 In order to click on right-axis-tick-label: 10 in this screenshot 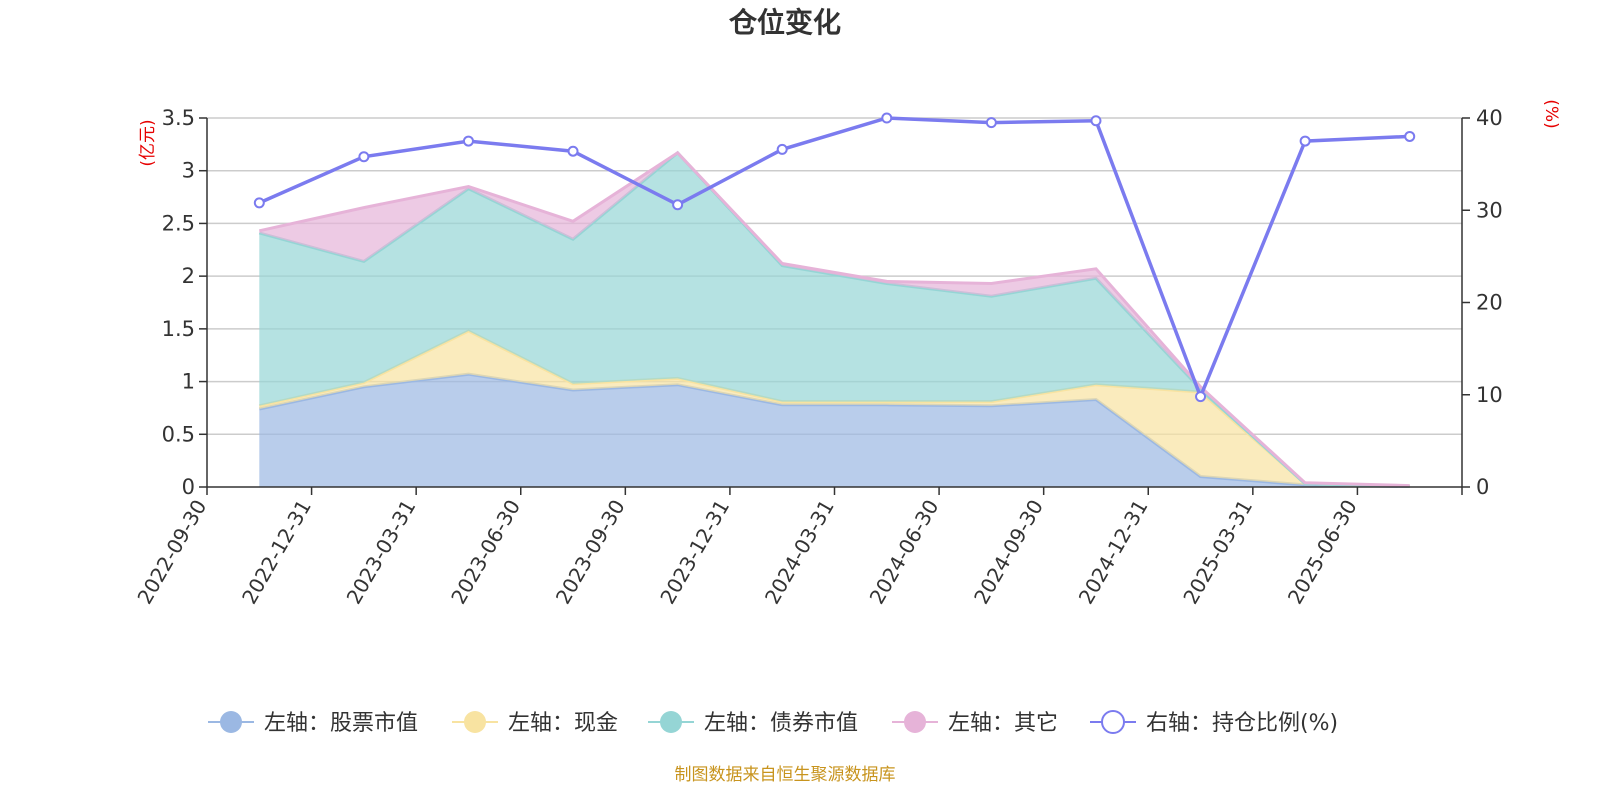, I will do `click(1489, 395)`.